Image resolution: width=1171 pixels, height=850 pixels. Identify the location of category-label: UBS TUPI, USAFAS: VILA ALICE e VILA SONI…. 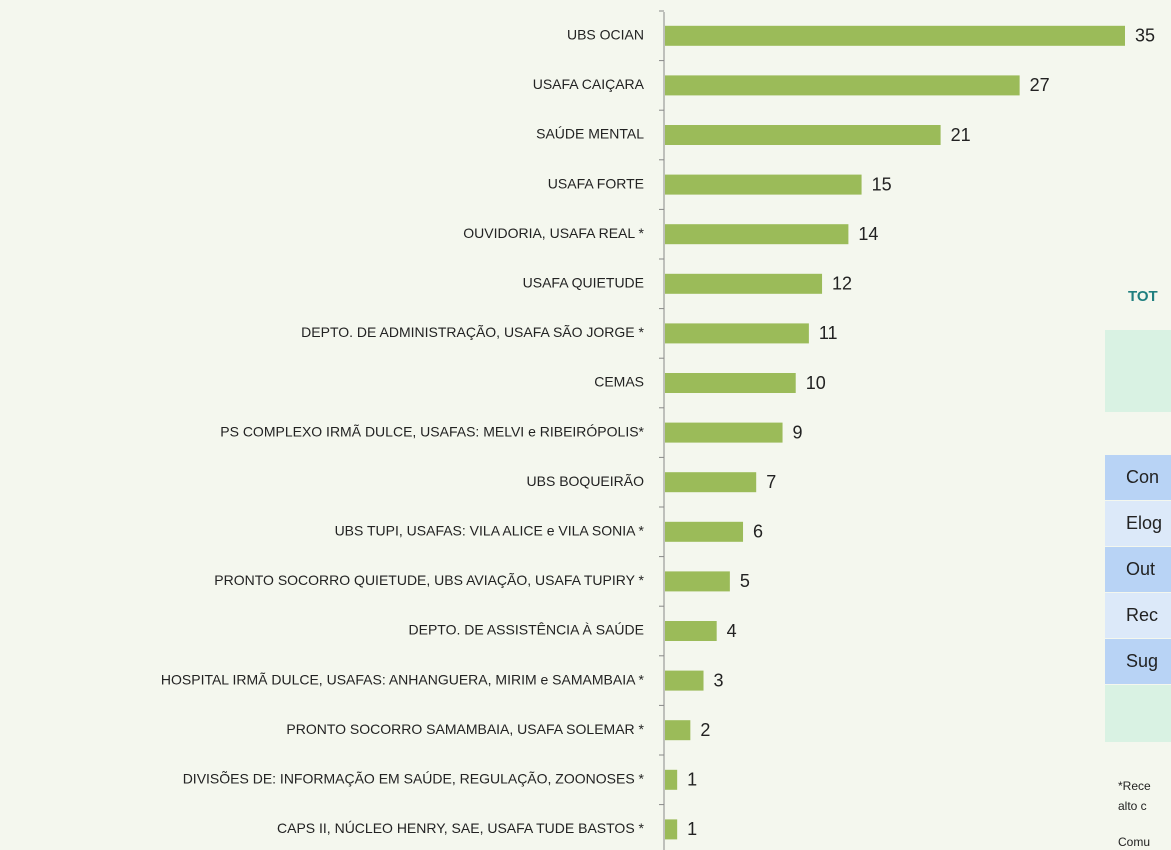
(490, 531).